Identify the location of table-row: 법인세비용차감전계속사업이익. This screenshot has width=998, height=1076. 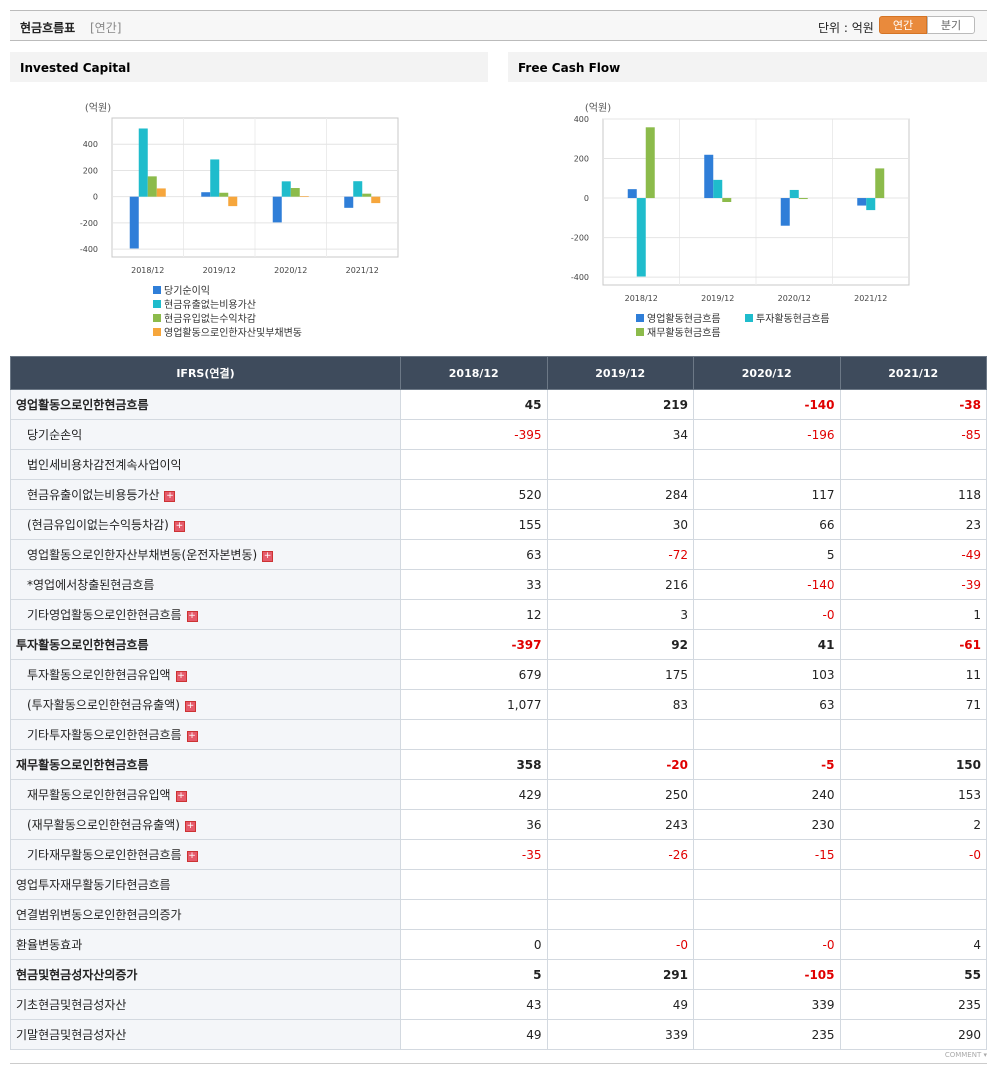
(498, 464).